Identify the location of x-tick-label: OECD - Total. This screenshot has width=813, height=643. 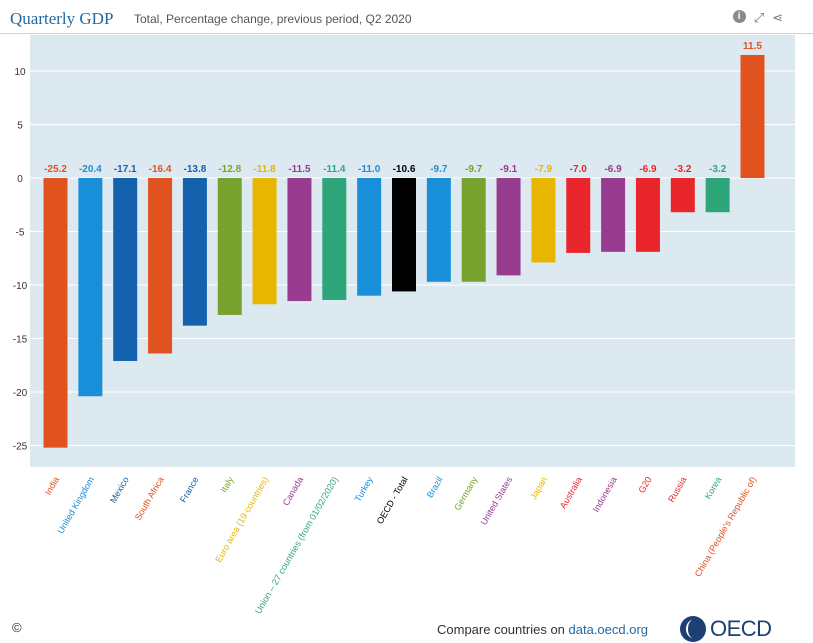
(392, 500).